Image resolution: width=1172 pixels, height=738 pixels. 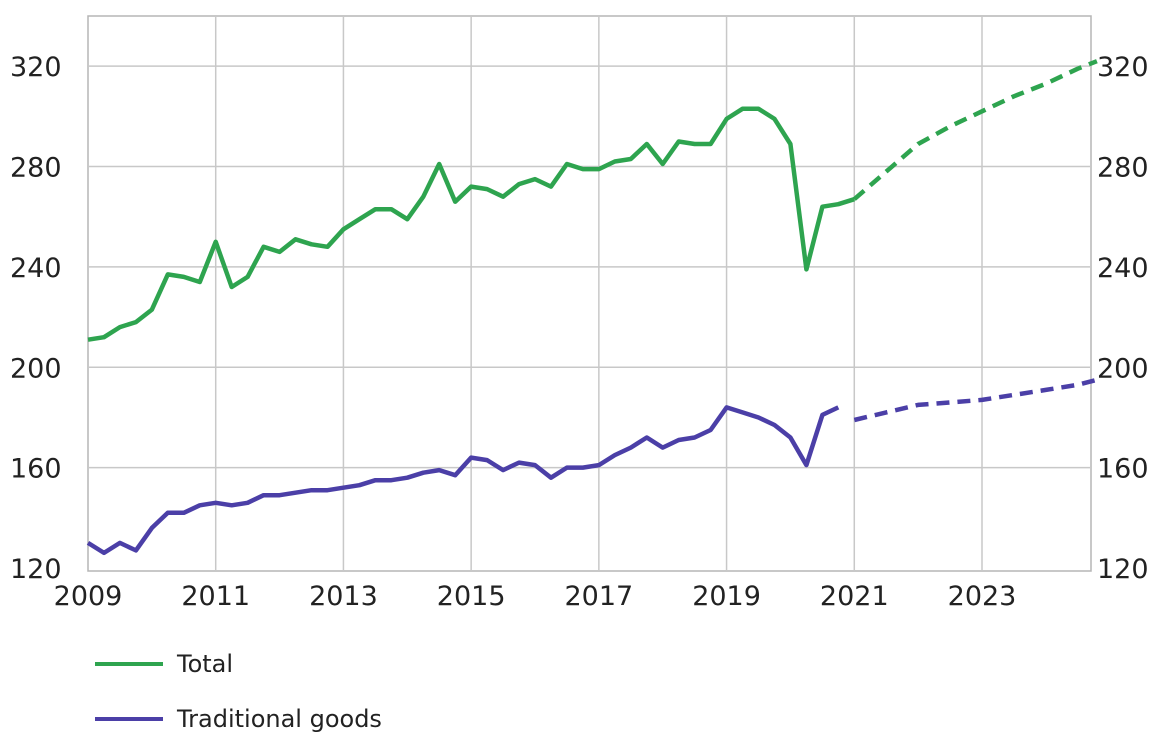 What do you see at coordinates (1123, 368) in the screenshot?
I see `y-tick-label-right: 200` at bounding box center [1123, 368].